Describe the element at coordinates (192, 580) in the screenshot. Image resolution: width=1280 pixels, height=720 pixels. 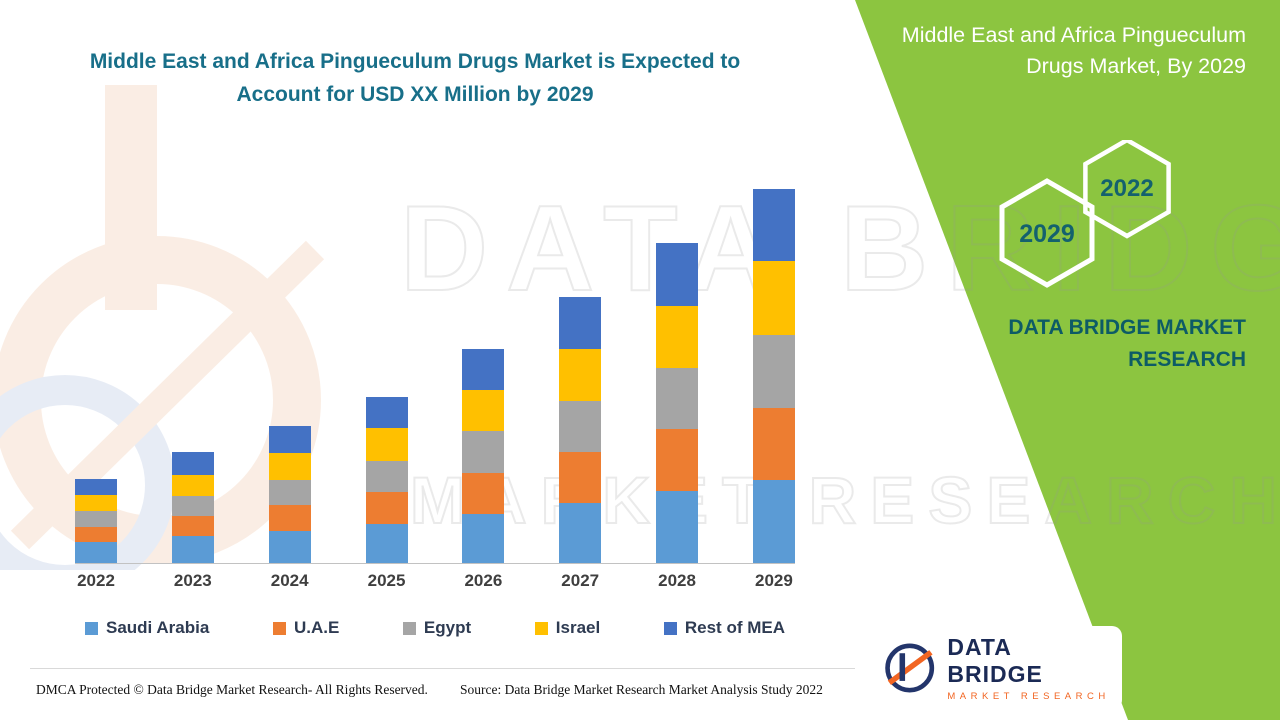
I see `x-tick-label-2023: 2023` at that location.